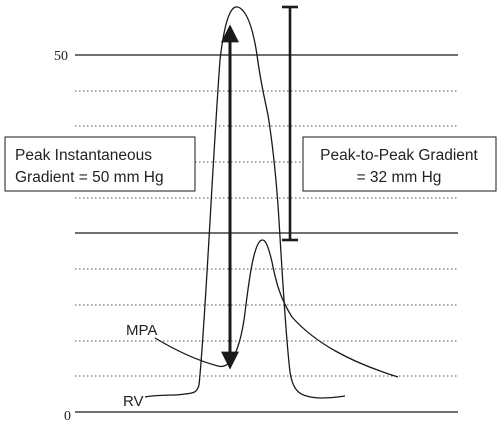 Image resolution: width=500 pixels, height=427 pixels. I want to click on annotation-text-line: Peak Instantaneous, so click(83, 155).